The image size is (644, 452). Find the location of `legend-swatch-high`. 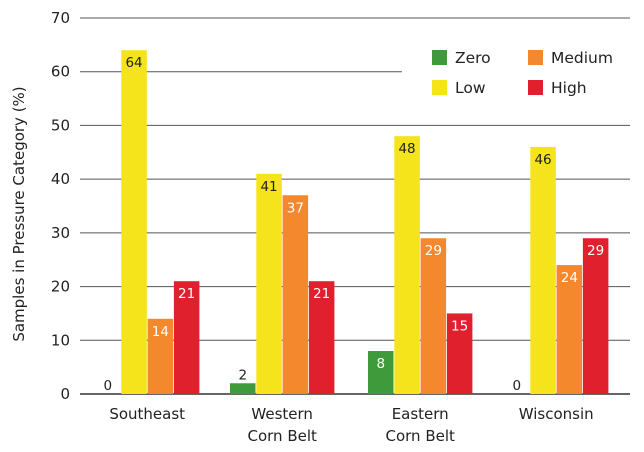

legend-swatch-high is located at coordinates (535, 87).